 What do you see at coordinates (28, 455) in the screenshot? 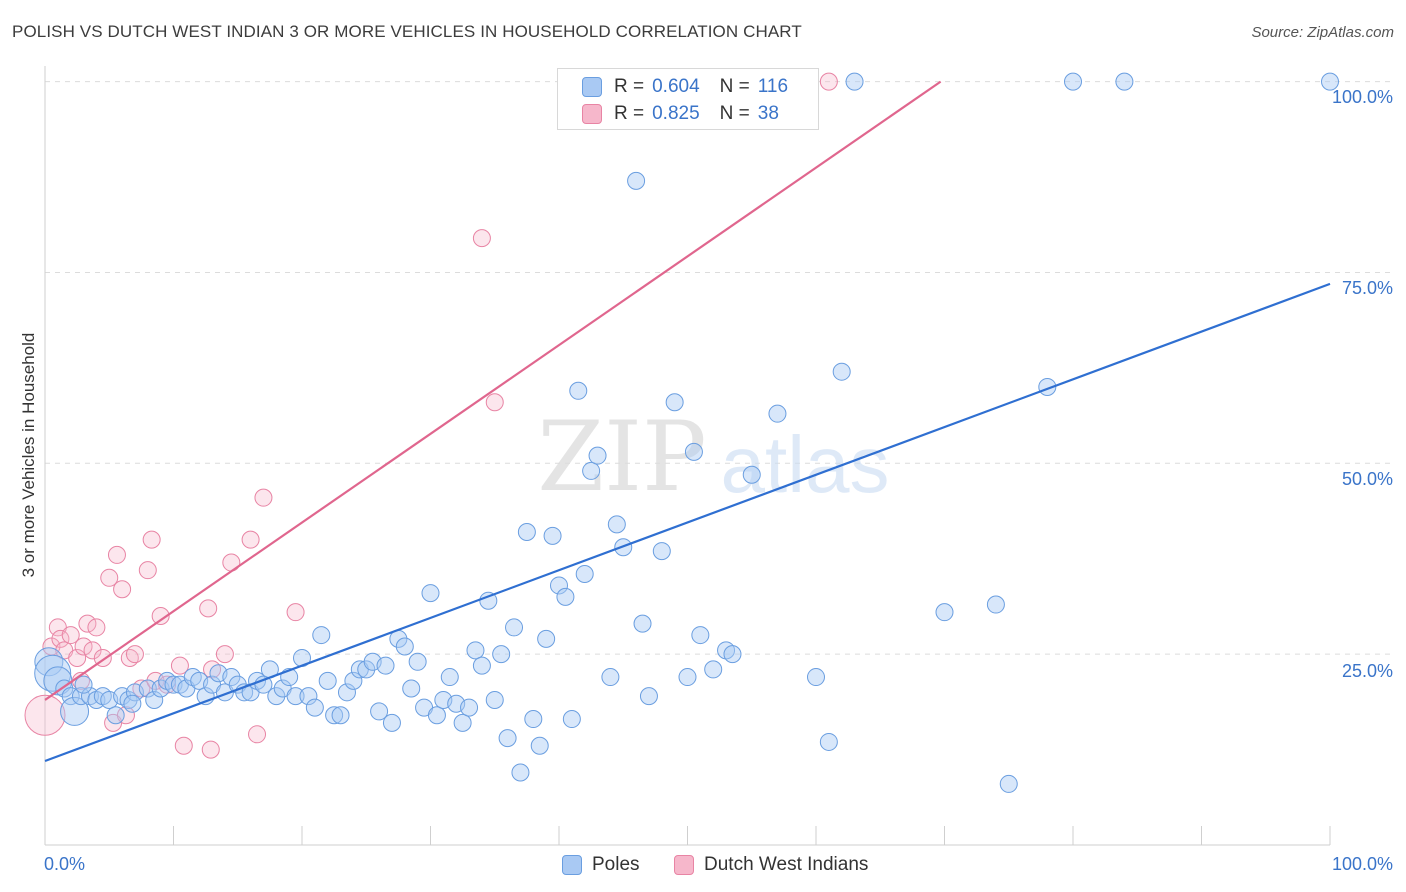
I see `y-axis-label: 3 or more Vehicles in Household` at bounding box center [28, 455].